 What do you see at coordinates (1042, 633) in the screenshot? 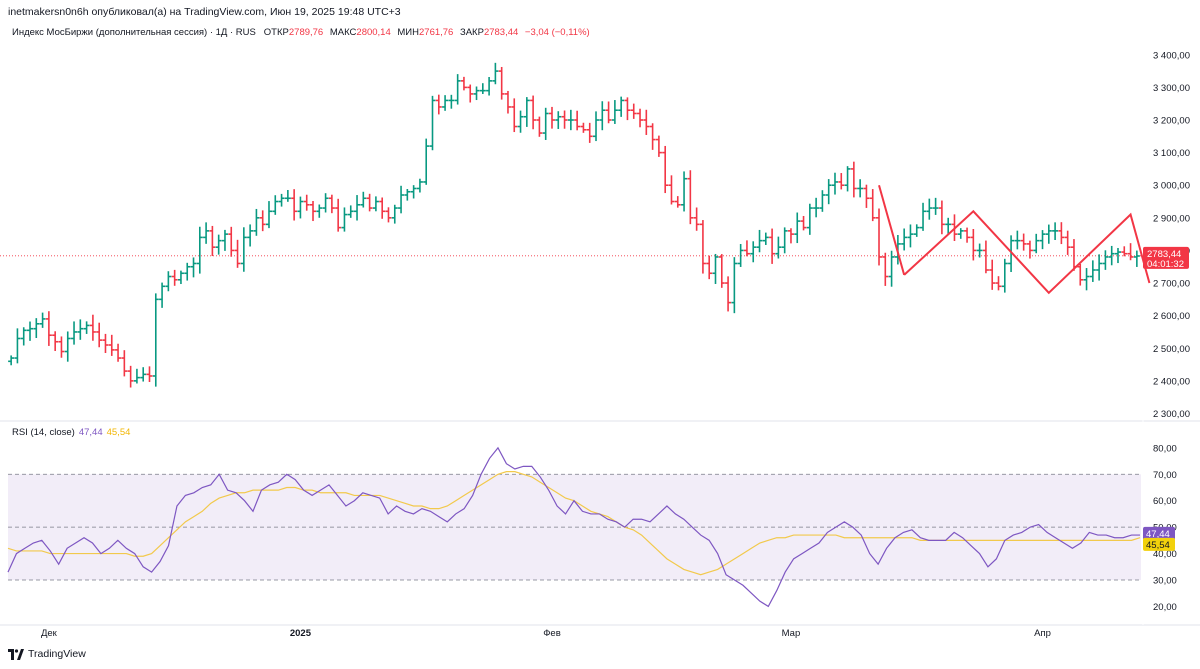
I see `time-axis-label: Апр` at bounding box center [1042, 633].